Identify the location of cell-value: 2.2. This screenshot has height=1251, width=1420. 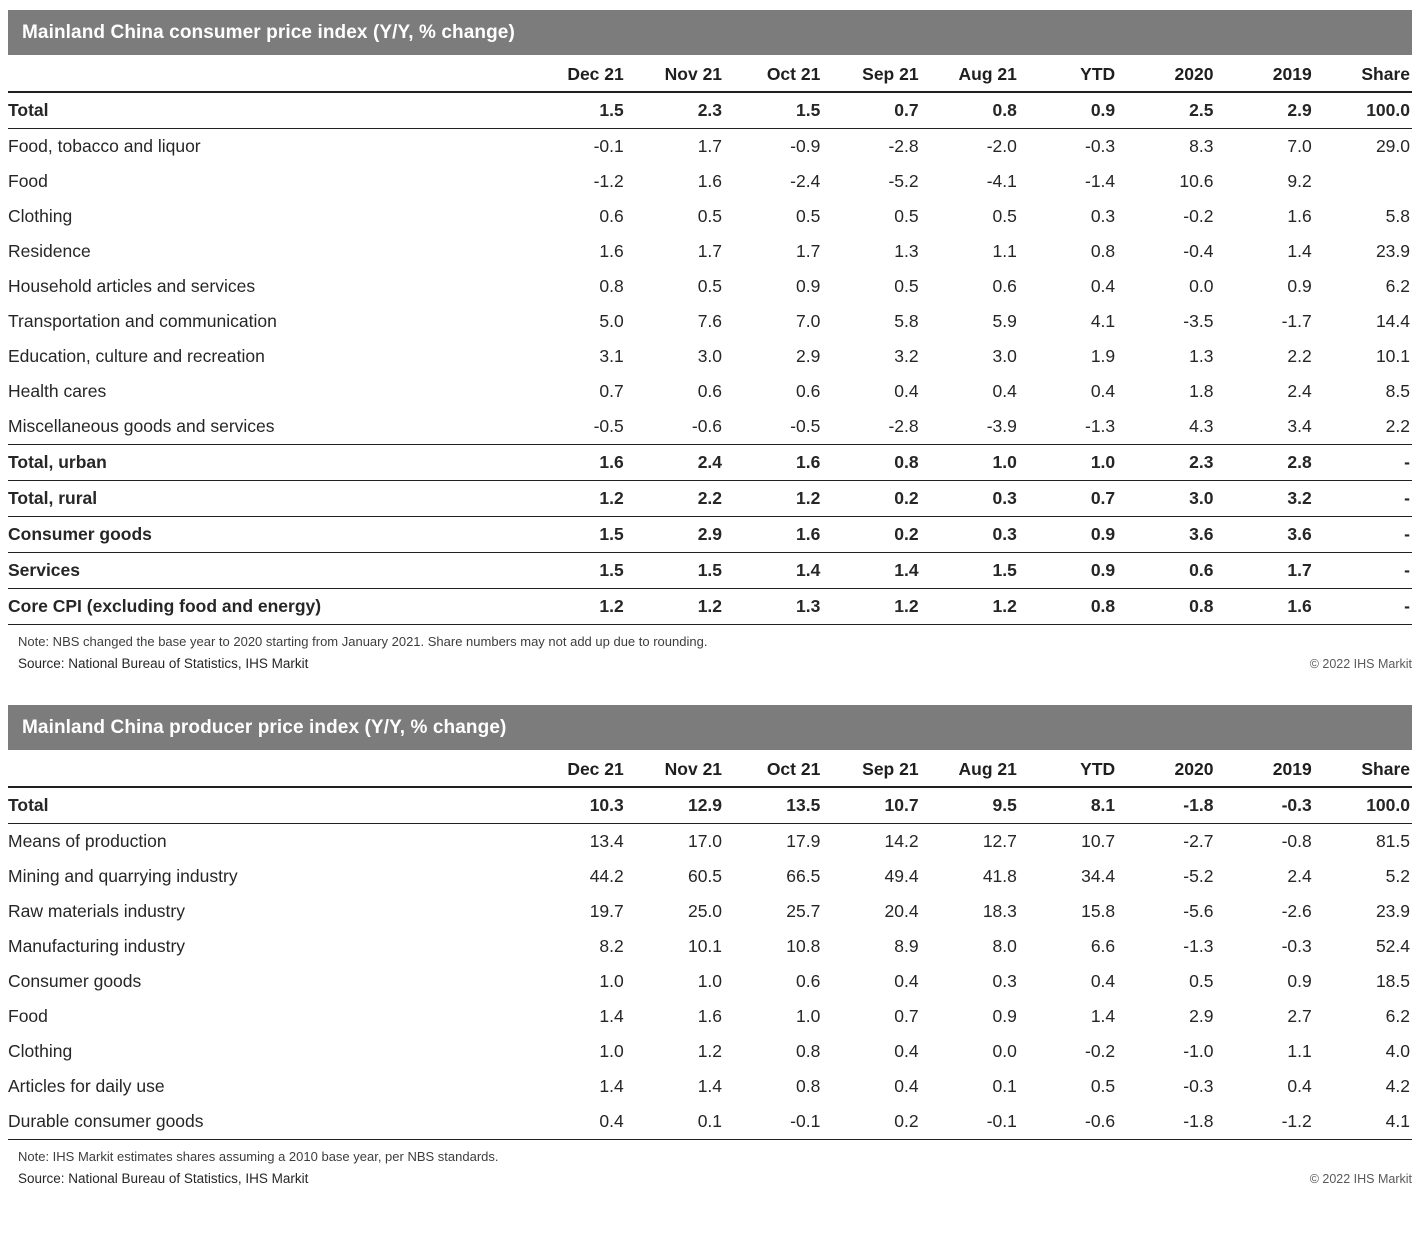
(675, 498).